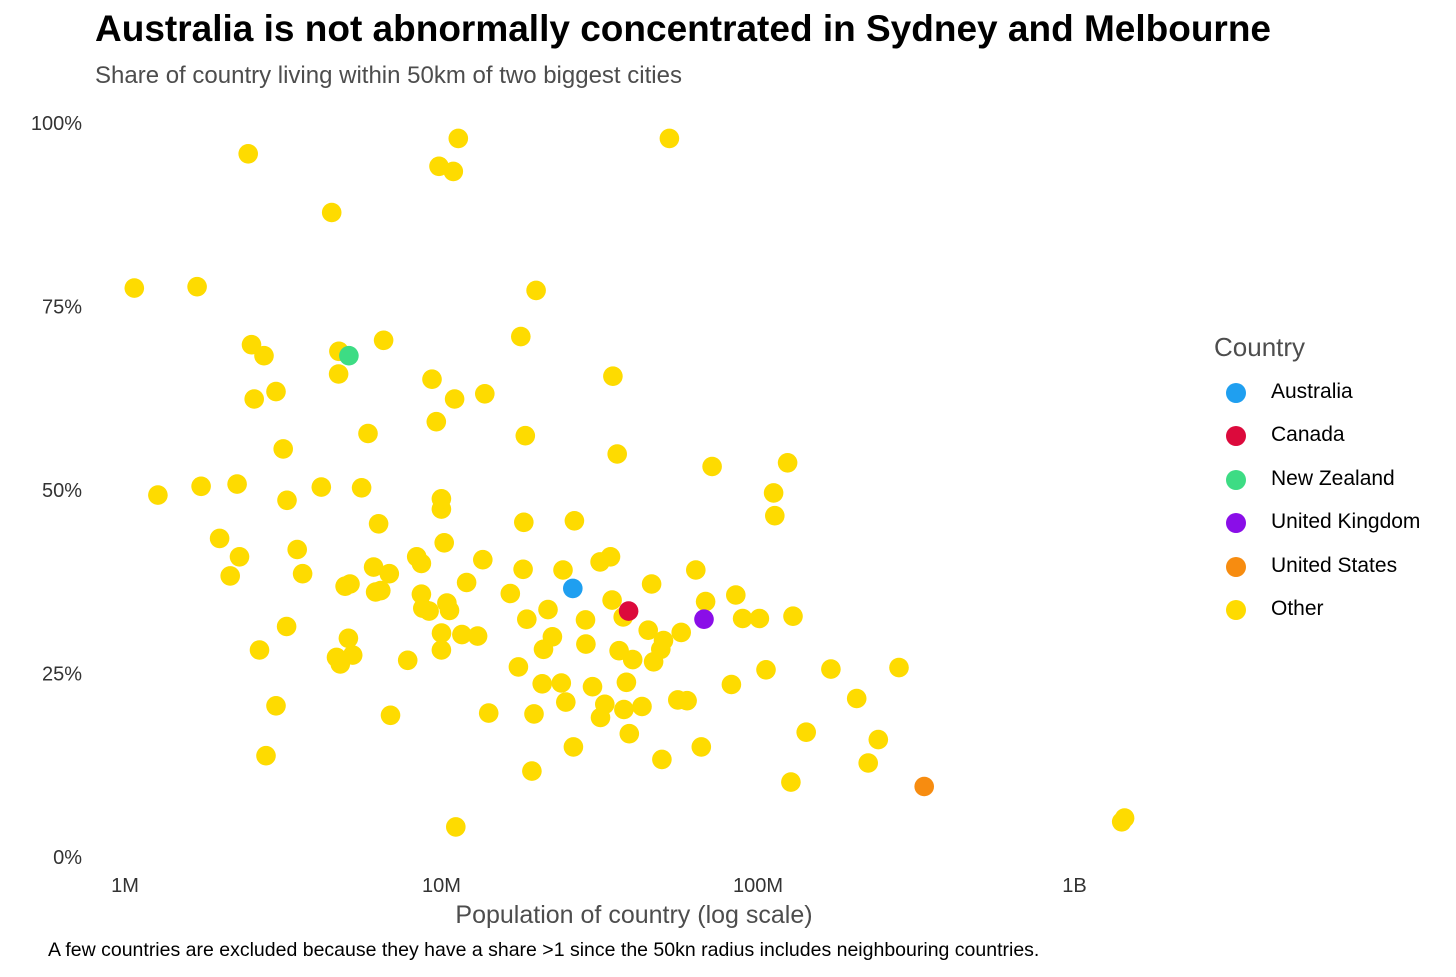 This screenshot has height=977, width=1456. Describe the element at coordinates (758, 886) in the screenshot. I see `x-tick-label: 100M` at that location.